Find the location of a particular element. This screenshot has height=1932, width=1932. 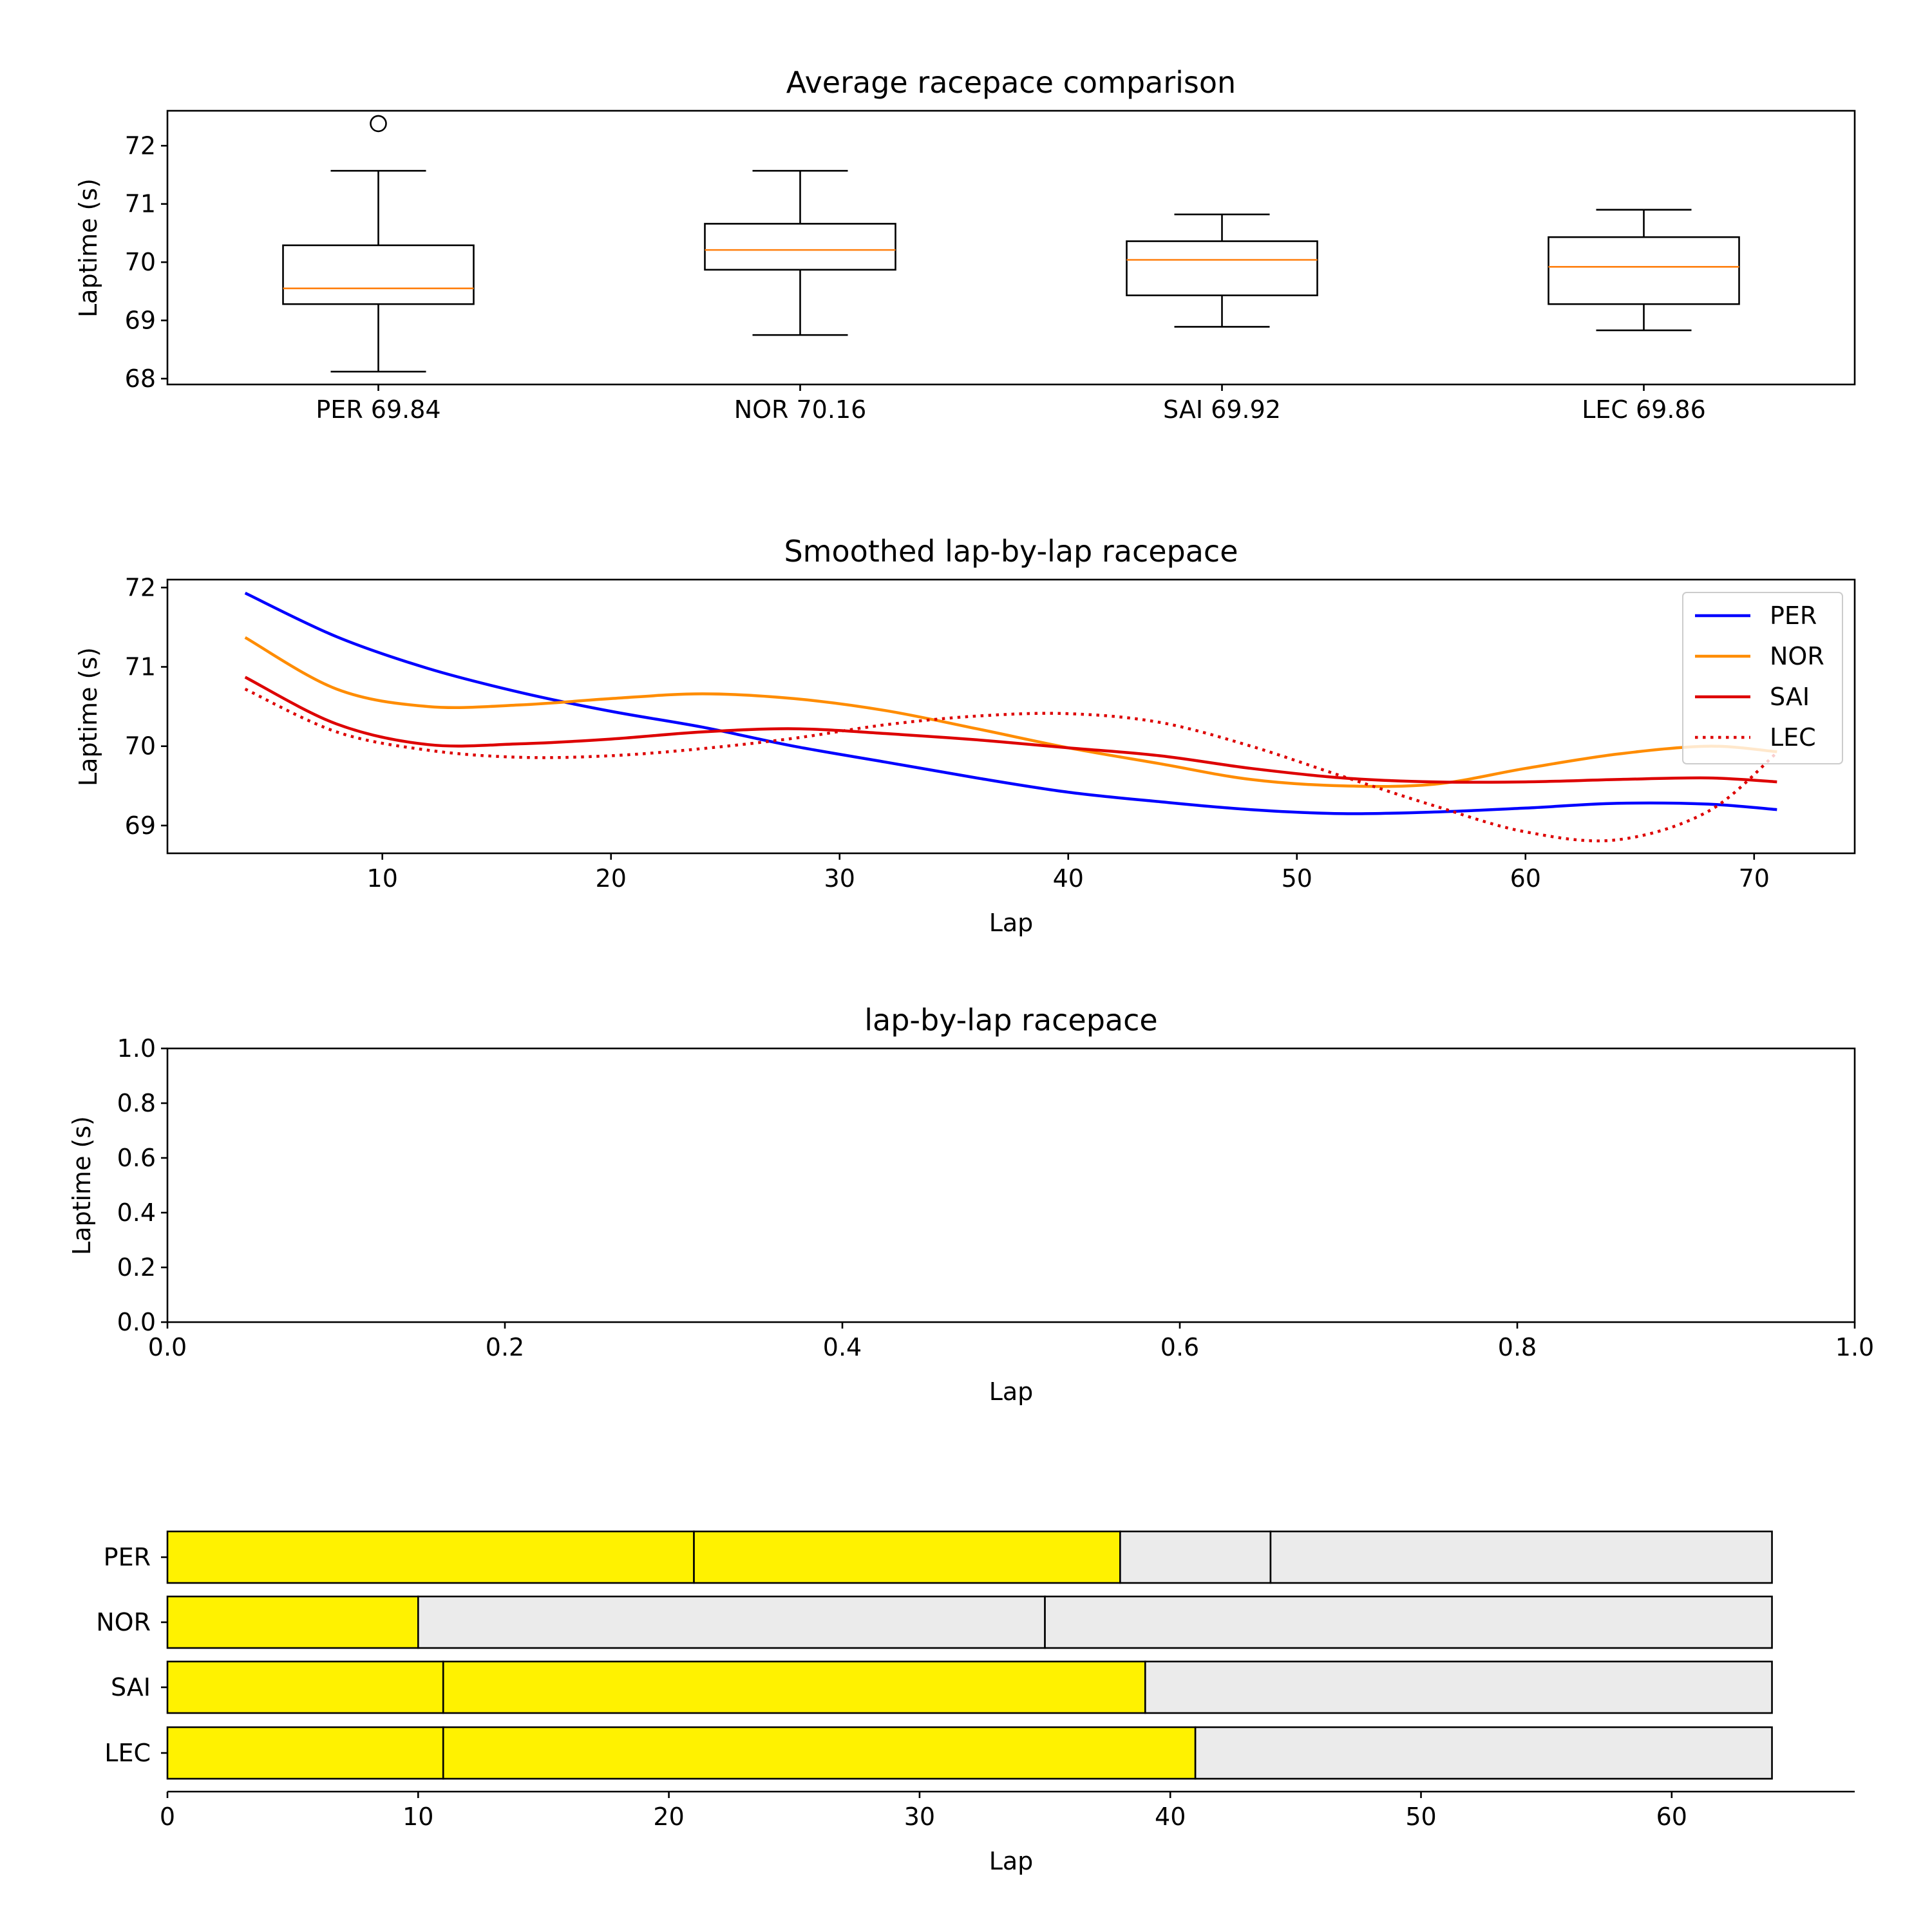

y-tick-label: 0.0 is located at coordinates (136, 1322).